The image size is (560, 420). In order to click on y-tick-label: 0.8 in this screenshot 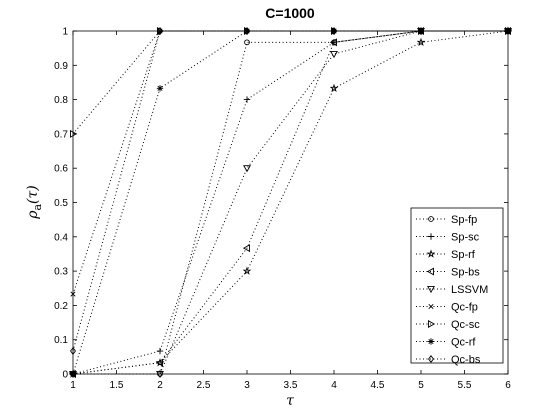, I will do `click(61, 100)`.